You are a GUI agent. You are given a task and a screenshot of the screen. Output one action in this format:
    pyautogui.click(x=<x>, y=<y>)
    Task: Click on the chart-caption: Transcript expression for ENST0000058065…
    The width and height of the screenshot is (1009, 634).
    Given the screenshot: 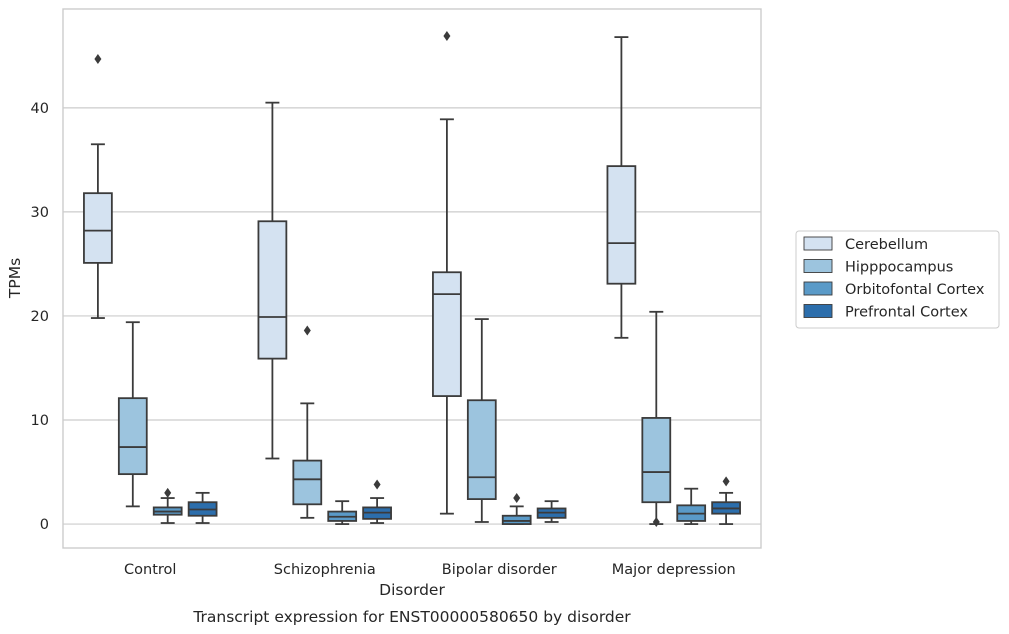 What is the action you would take?
    pyautogui.click(x=411, y=617)
    